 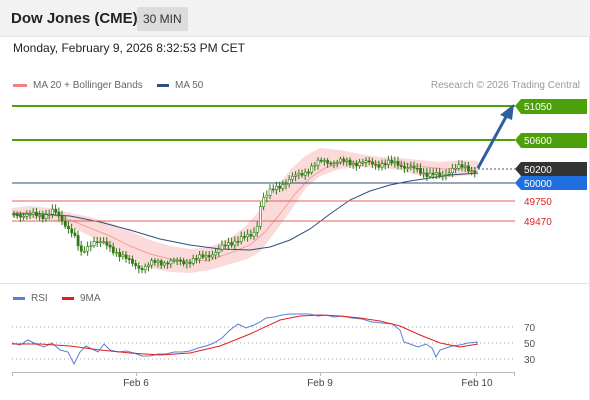 What do you see at coordinates (74, 18) in the screenshot?
I see `instrument-title: Dow Jones (CME)` at bounding box center [74, 18].